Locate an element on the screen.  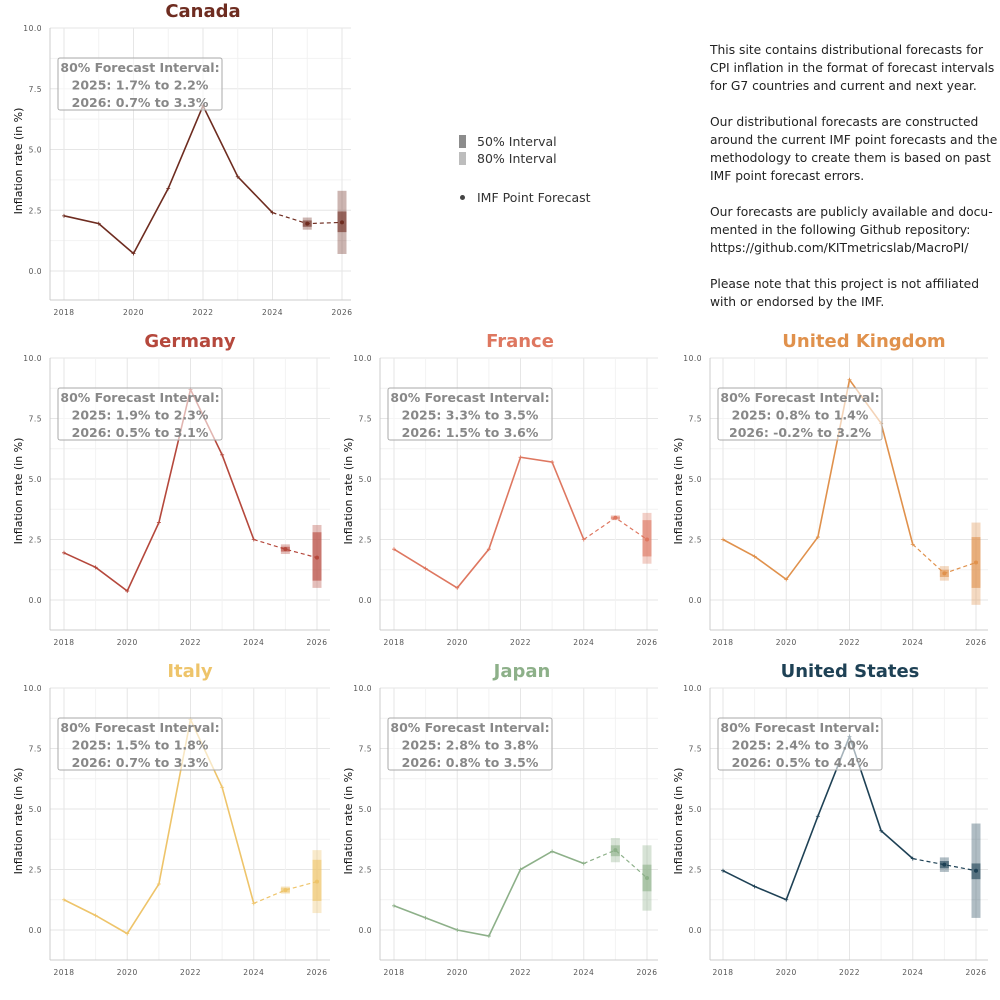
annotation-line: 2026: 0.8% to 3.5% is located at coordinates (470, 762).